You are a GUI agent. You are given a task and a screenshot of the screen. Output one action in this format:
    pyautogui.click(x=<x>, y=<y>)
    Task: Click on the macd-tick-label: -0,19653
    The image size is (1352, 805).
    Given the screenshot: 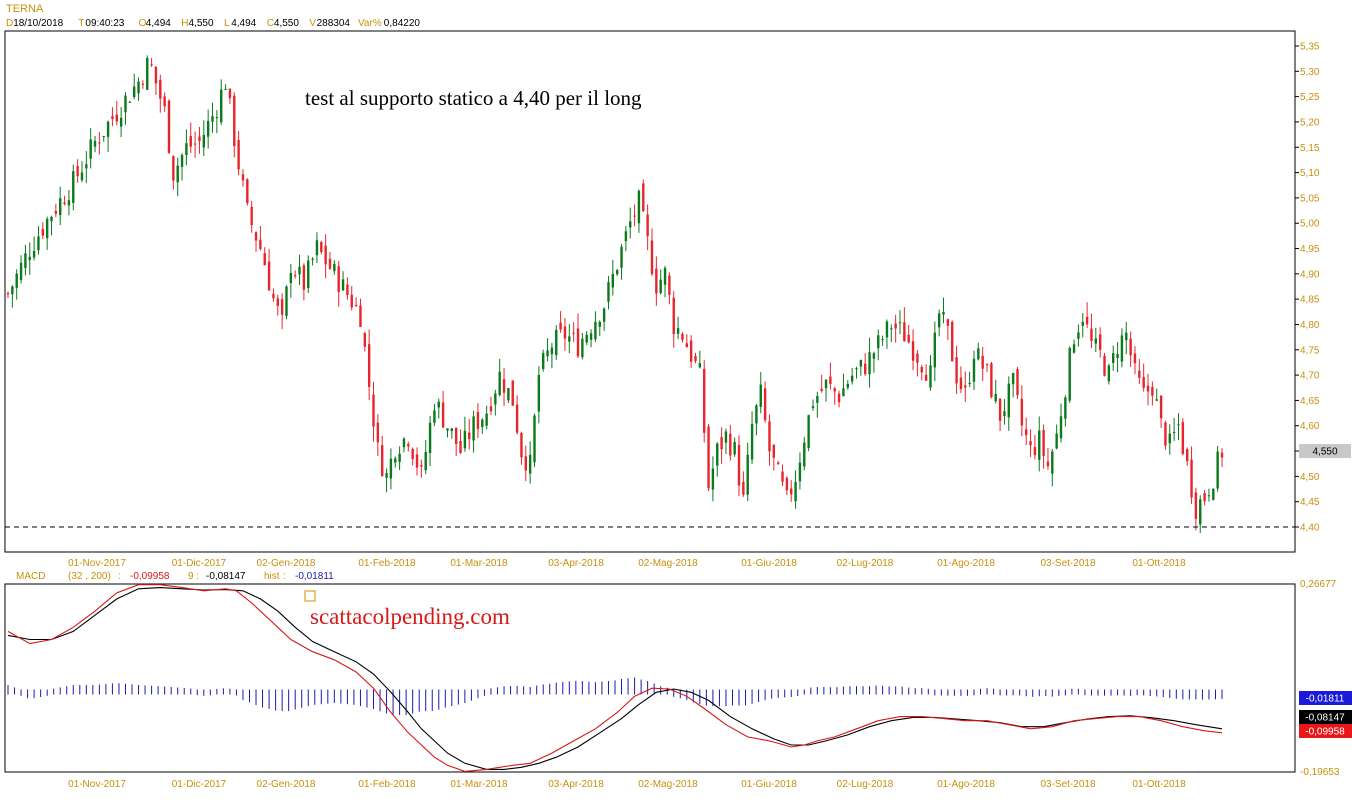 What is the action you would take?
    pyautogui.click(x=1320, y=772)
    